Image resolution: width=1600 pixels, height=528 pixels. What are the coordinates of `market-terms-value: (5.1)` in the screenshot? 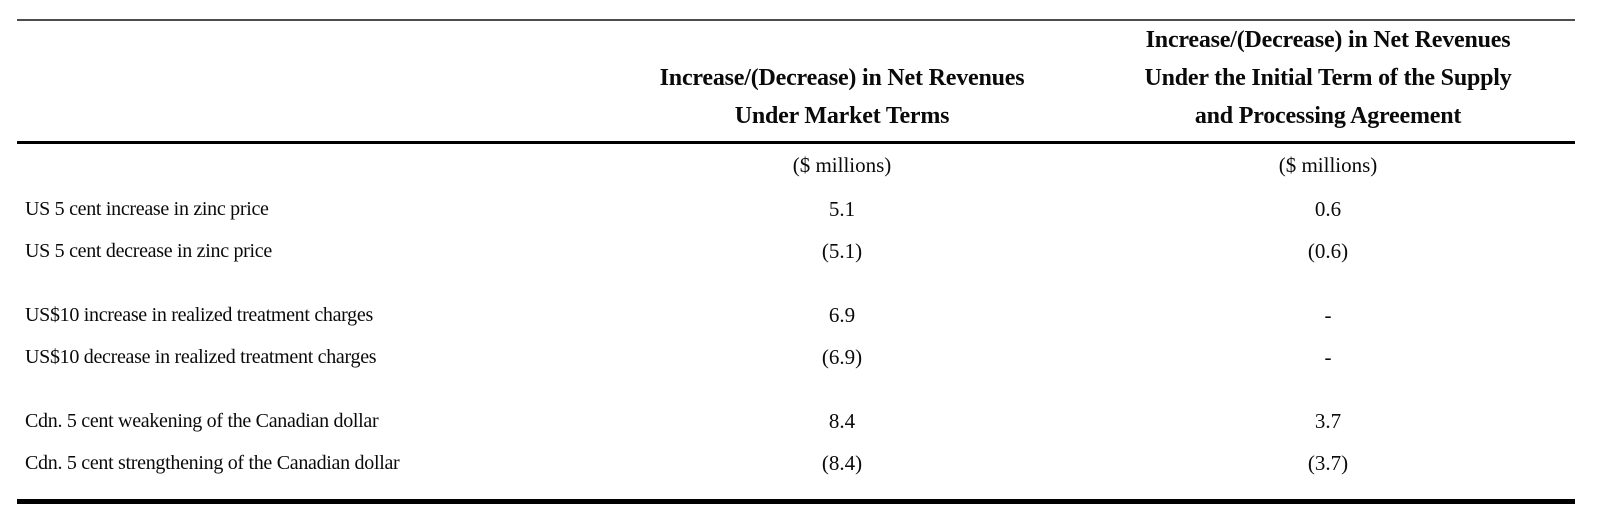 It's located at (842, 250).